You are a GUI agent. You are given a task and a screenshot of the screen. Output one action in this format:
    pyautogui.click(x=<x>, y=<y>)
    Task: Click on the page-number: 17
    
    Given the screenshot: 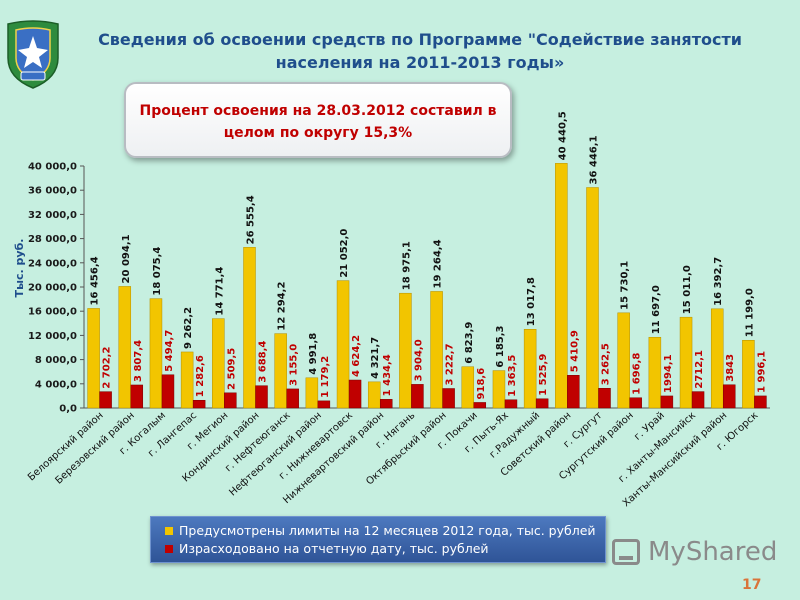 What is the action you would take?
    pyautogui.click(x=752, y=585)
    